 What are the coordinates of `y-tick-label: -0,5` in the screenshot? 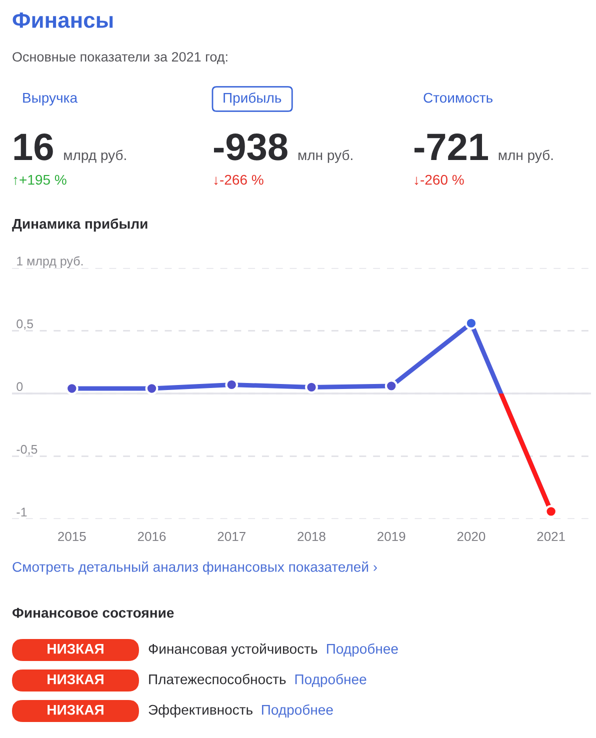 It's located at (27, 450).